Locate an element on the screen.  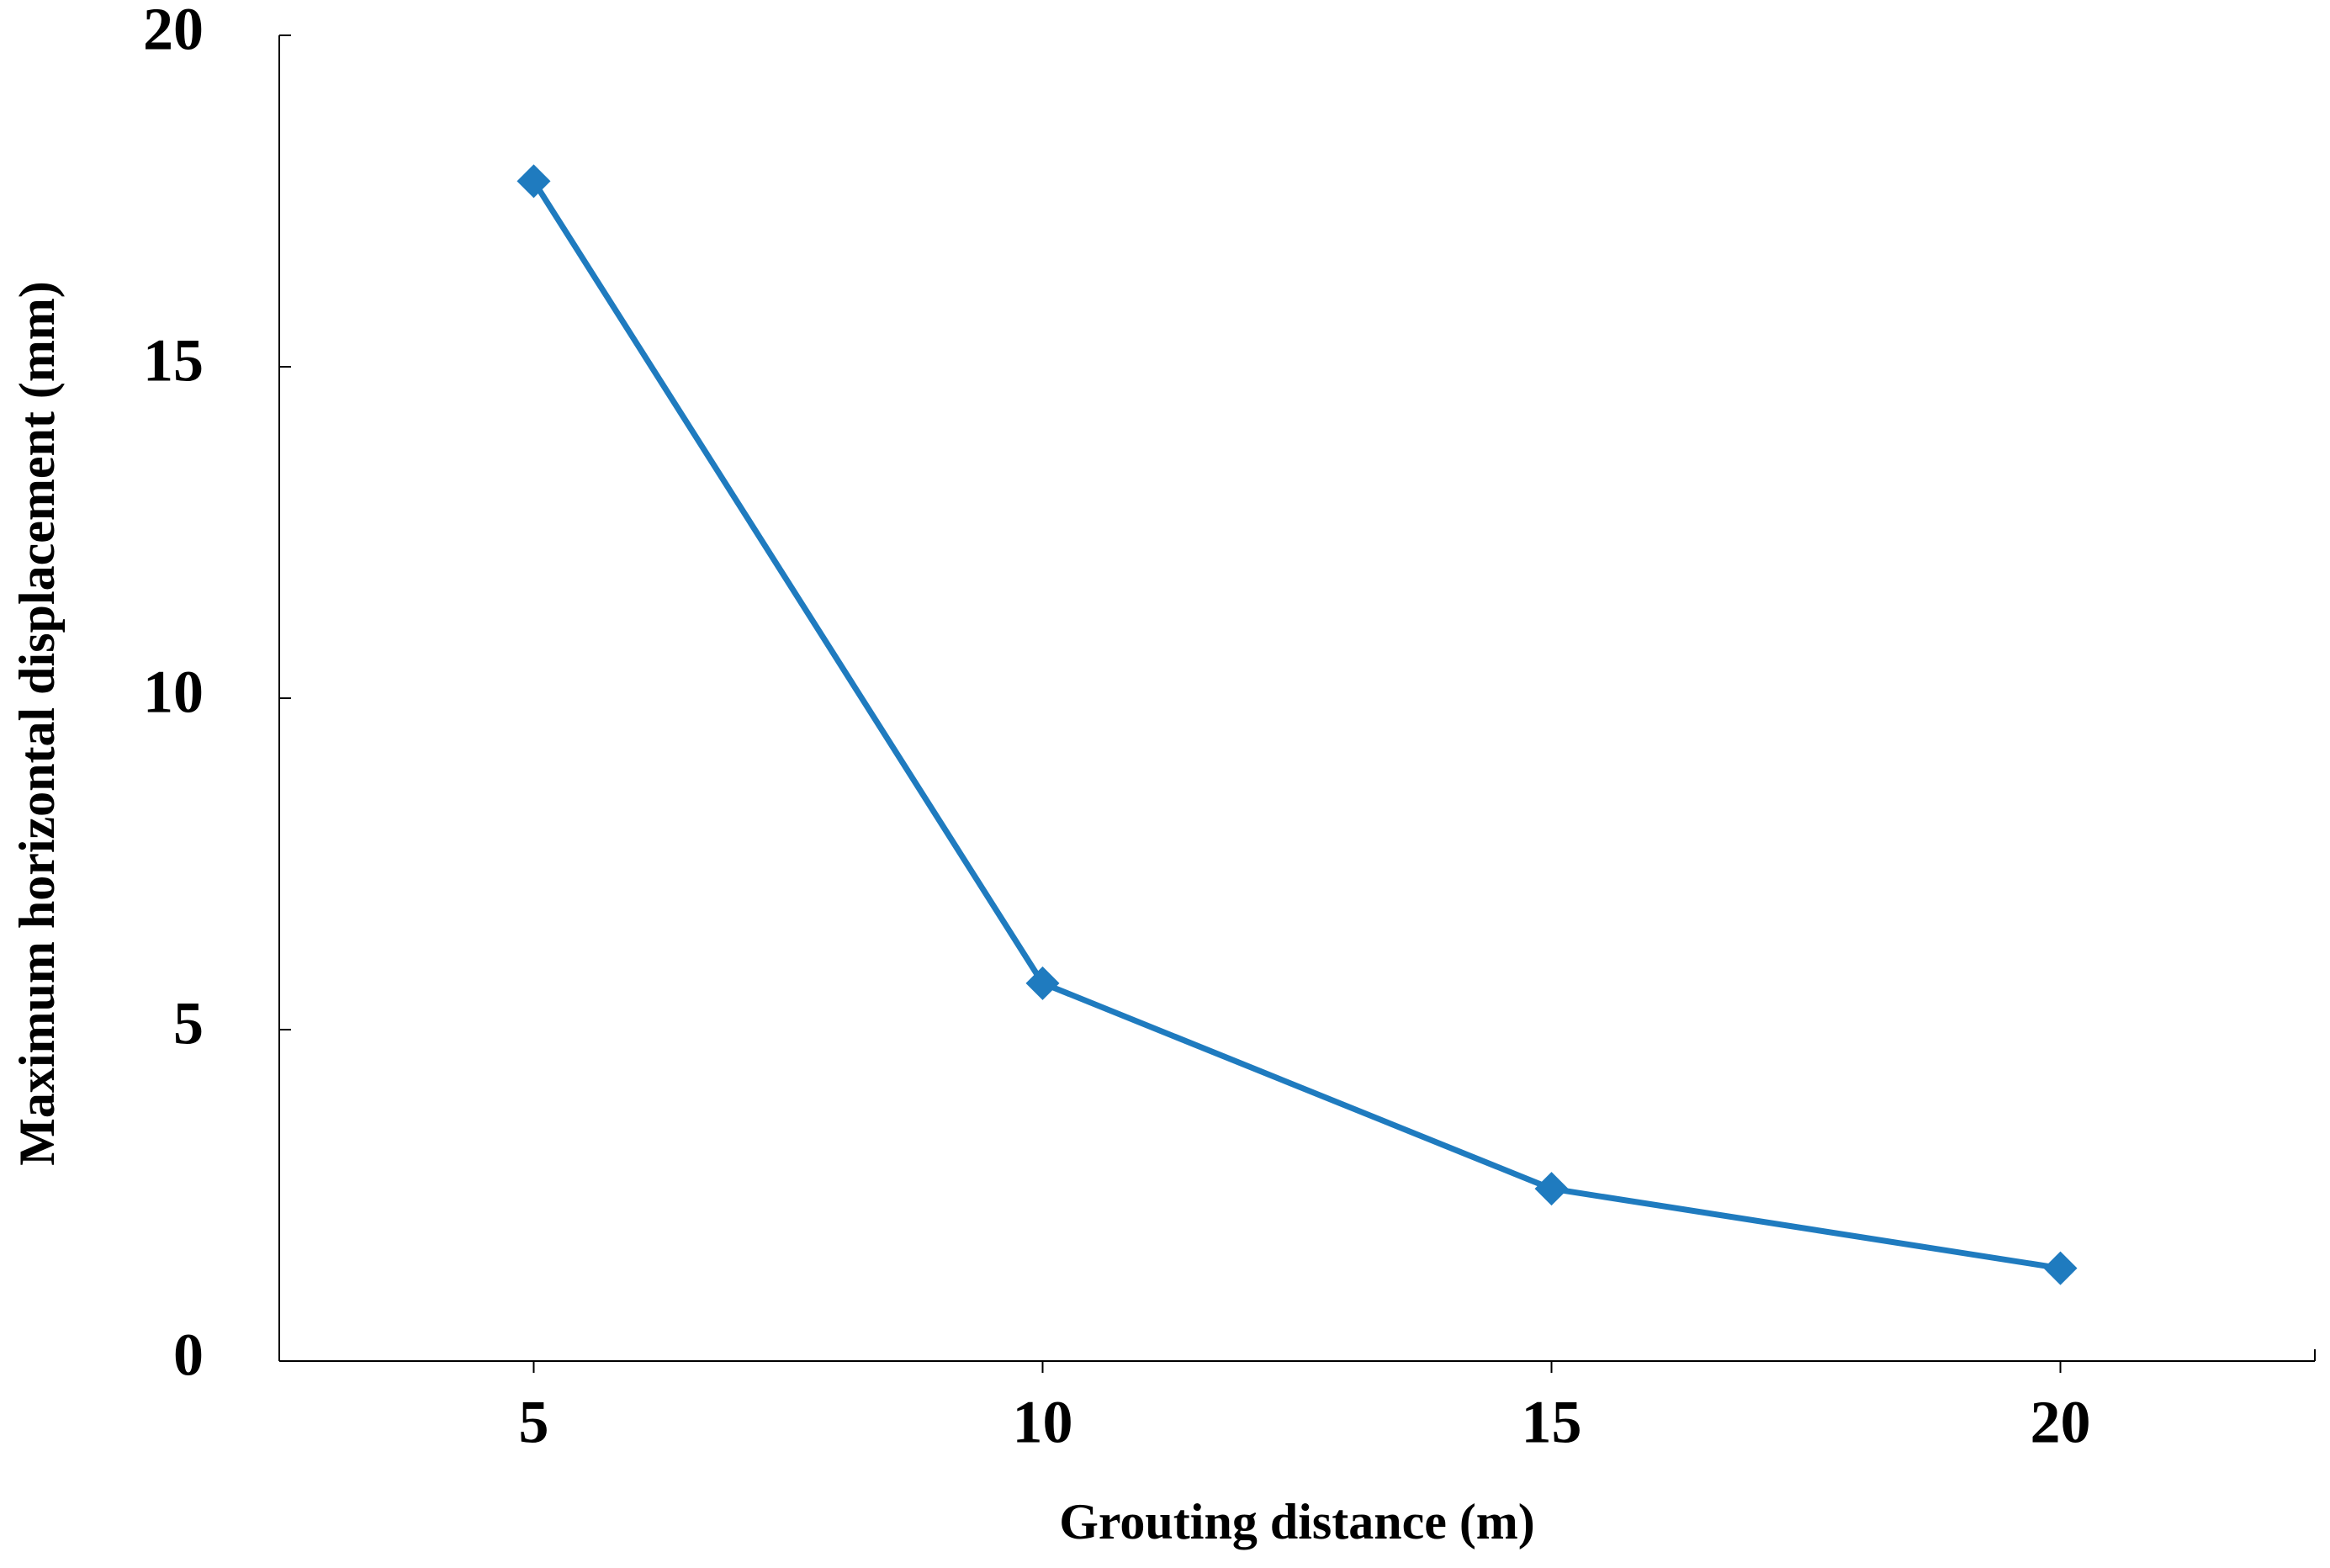
y-tick-label: 20 is located at coordinates (173, 31).